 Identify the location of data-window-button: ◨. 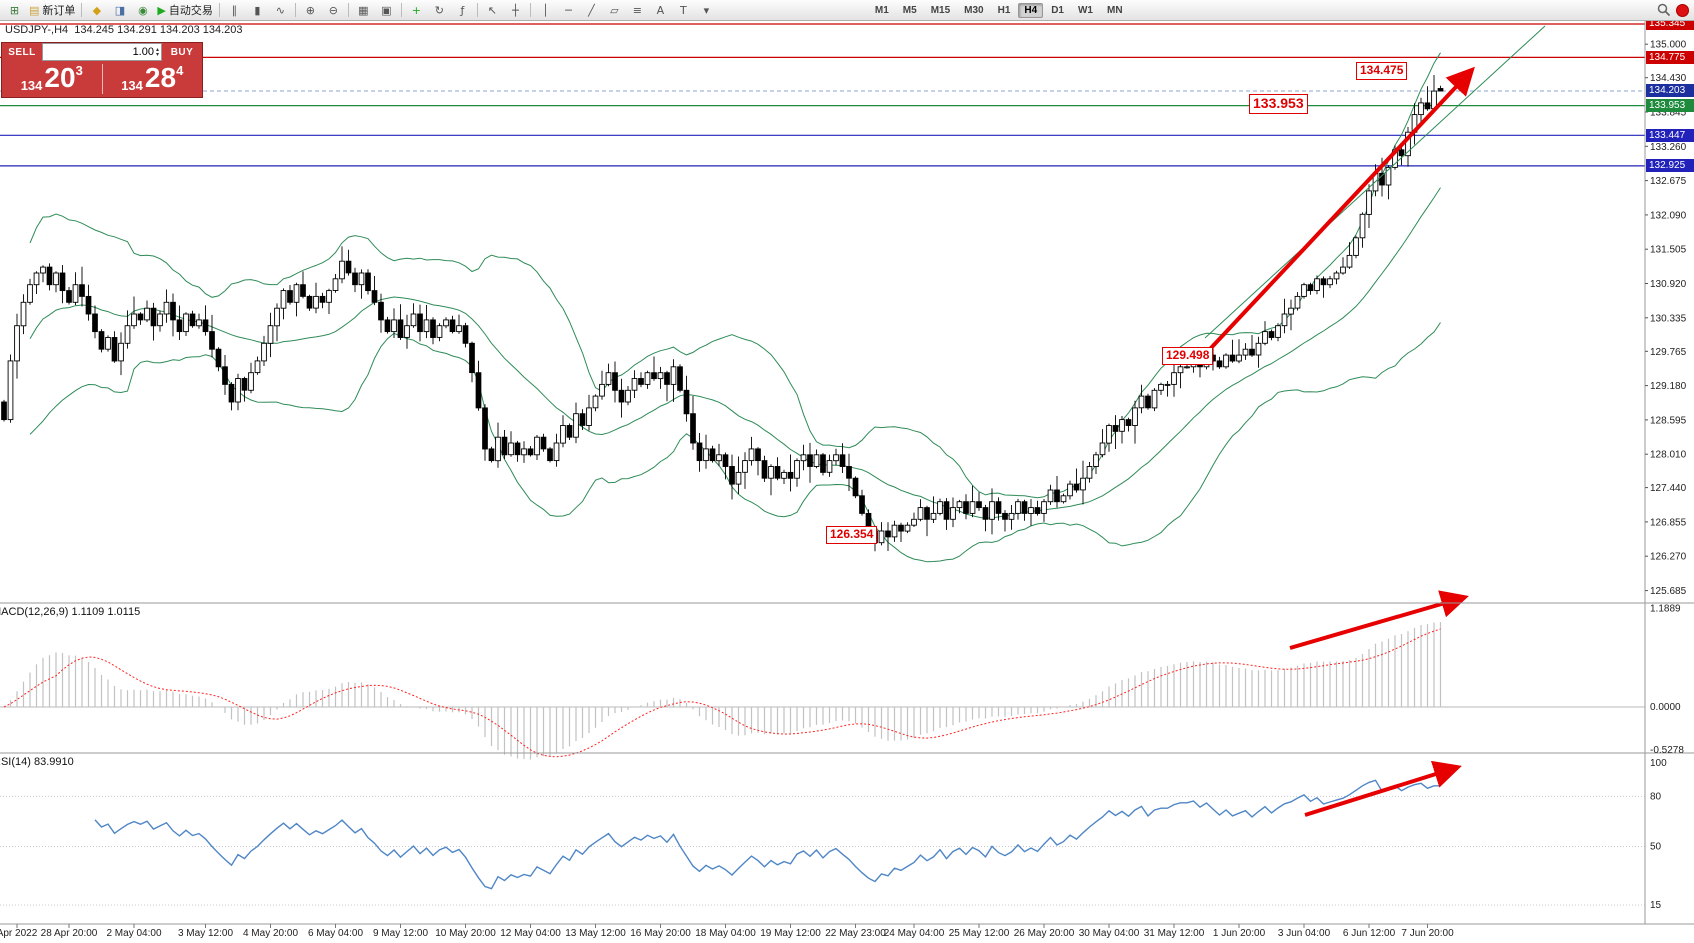
(119, 10).